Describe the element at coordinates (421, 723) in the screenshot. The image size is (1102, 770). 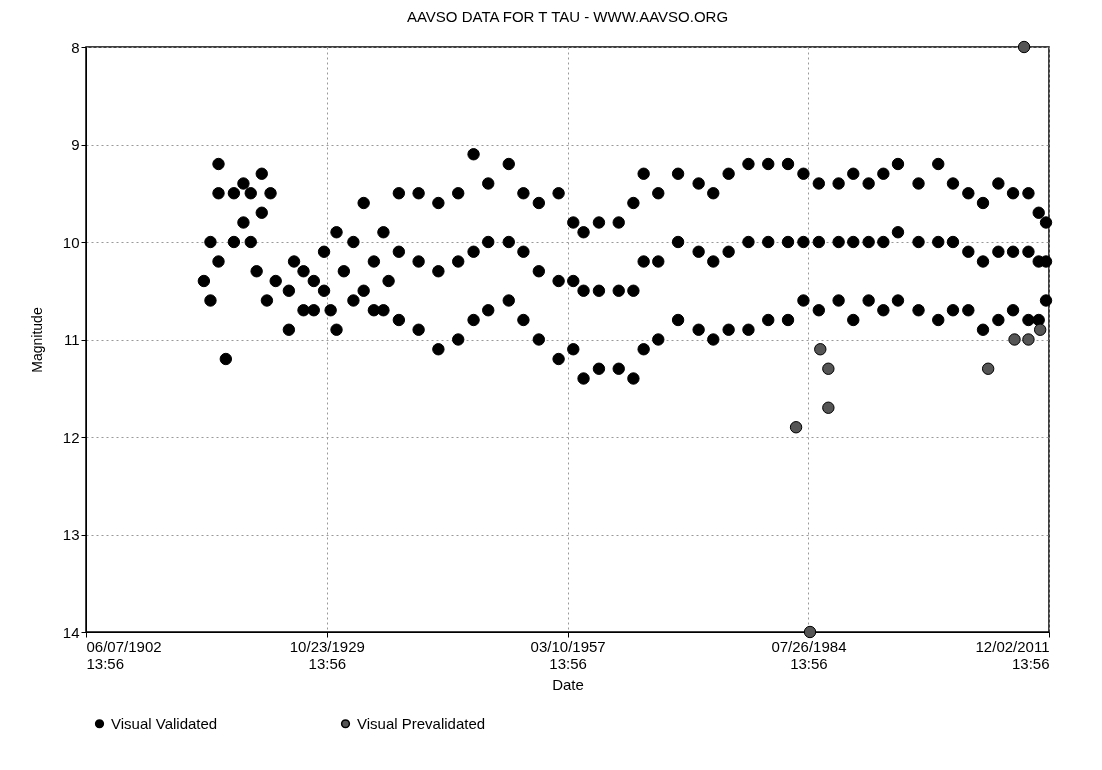
I see `legend-label: Visual Prevalidated` at that location.